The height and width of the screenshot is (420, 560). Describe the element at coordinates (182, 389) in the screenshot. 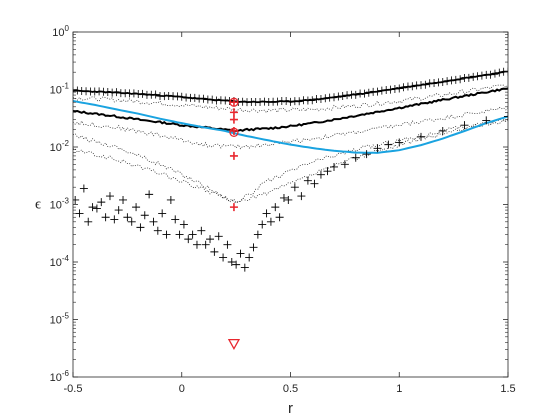

I see `x-tick-label: 0` at that location.